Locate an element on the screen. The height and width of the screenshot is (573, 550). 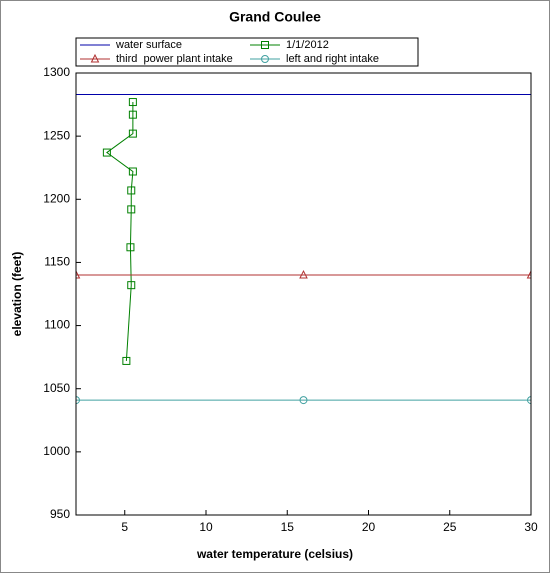
x-tick-label: 10 is located at coordinates (206, 527).